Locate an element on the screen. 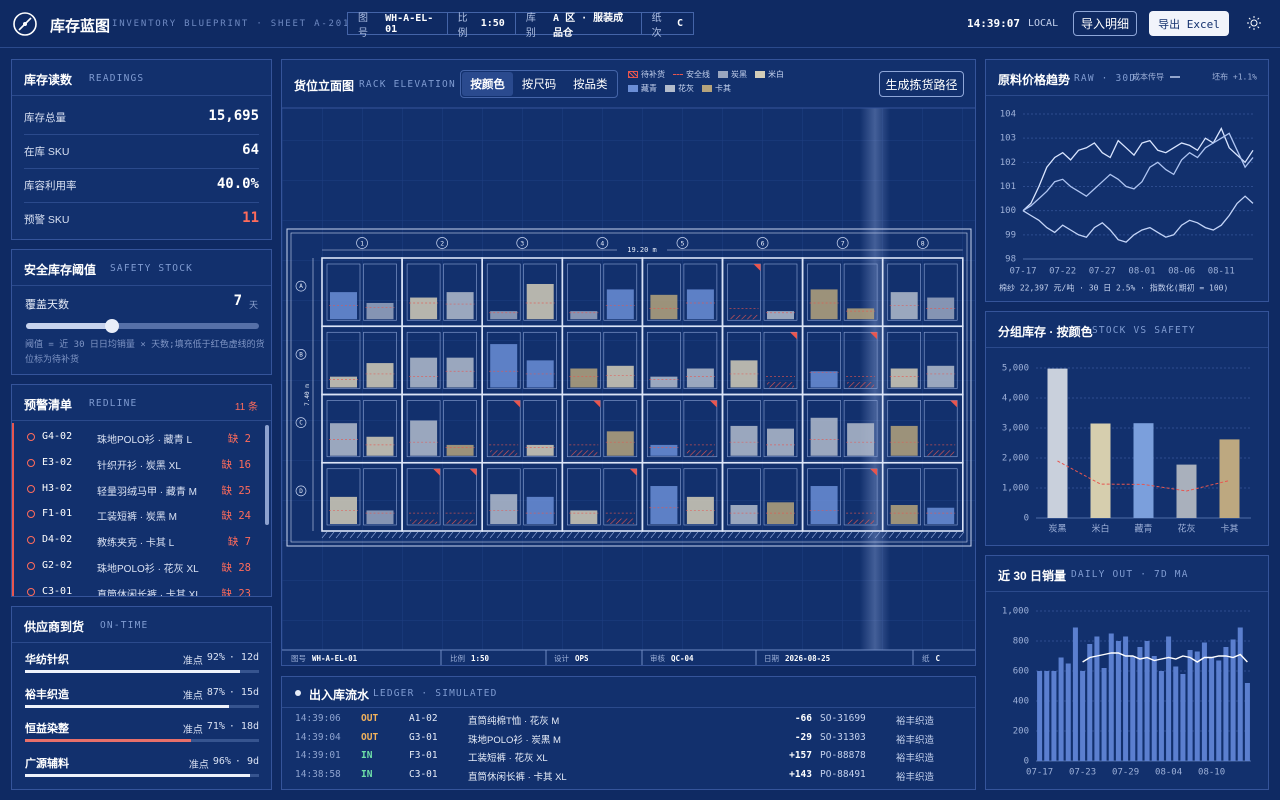  y-tick-label: 4,000 is located at coordinates (1015, 399).